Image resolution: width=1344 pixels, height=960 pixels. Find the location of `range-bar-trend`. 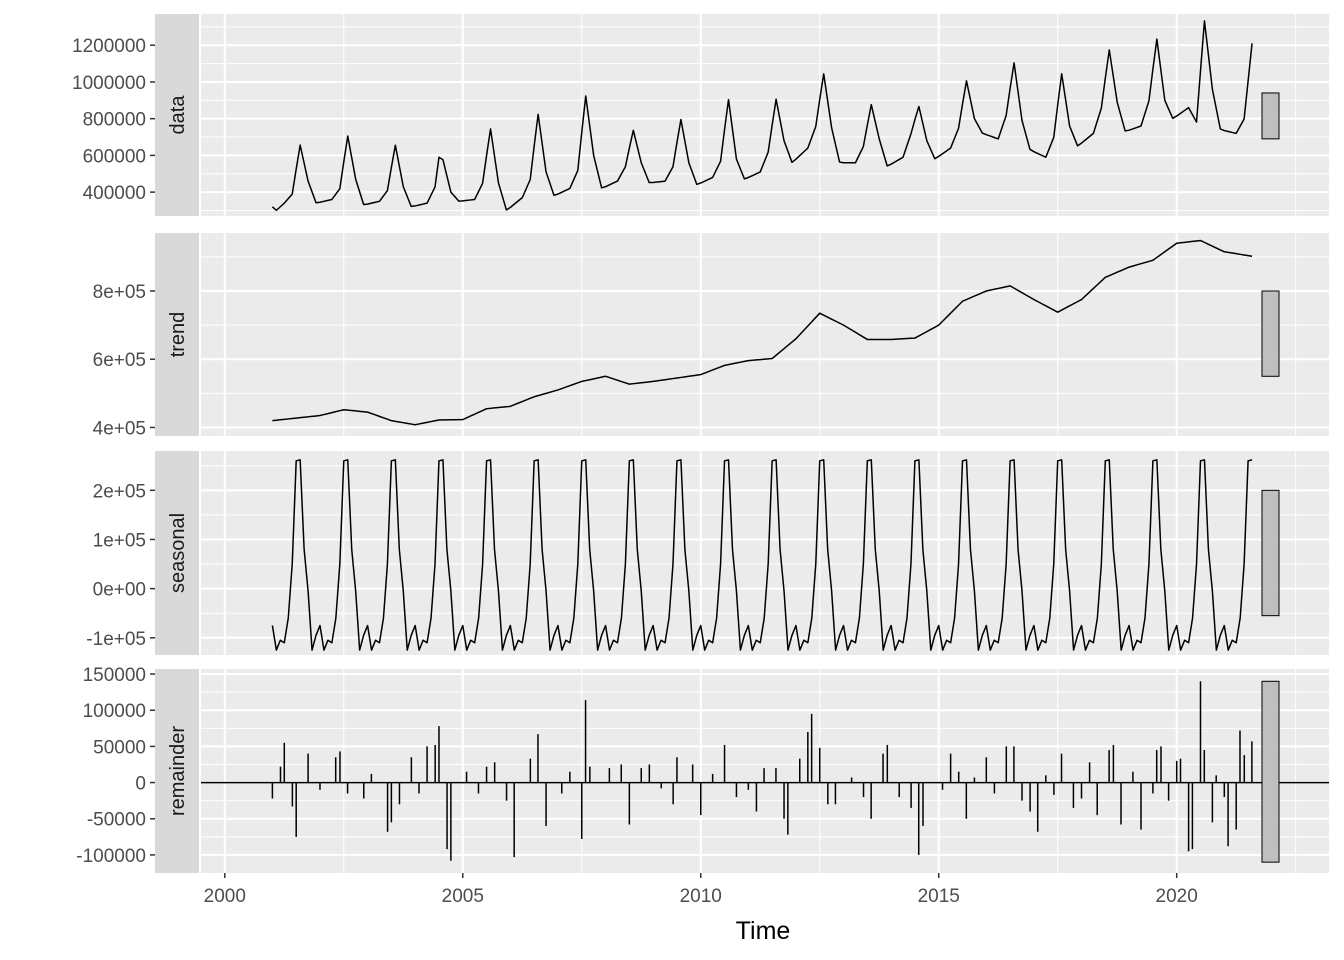

range-bar-trend is located at coordinates (1270, 333).